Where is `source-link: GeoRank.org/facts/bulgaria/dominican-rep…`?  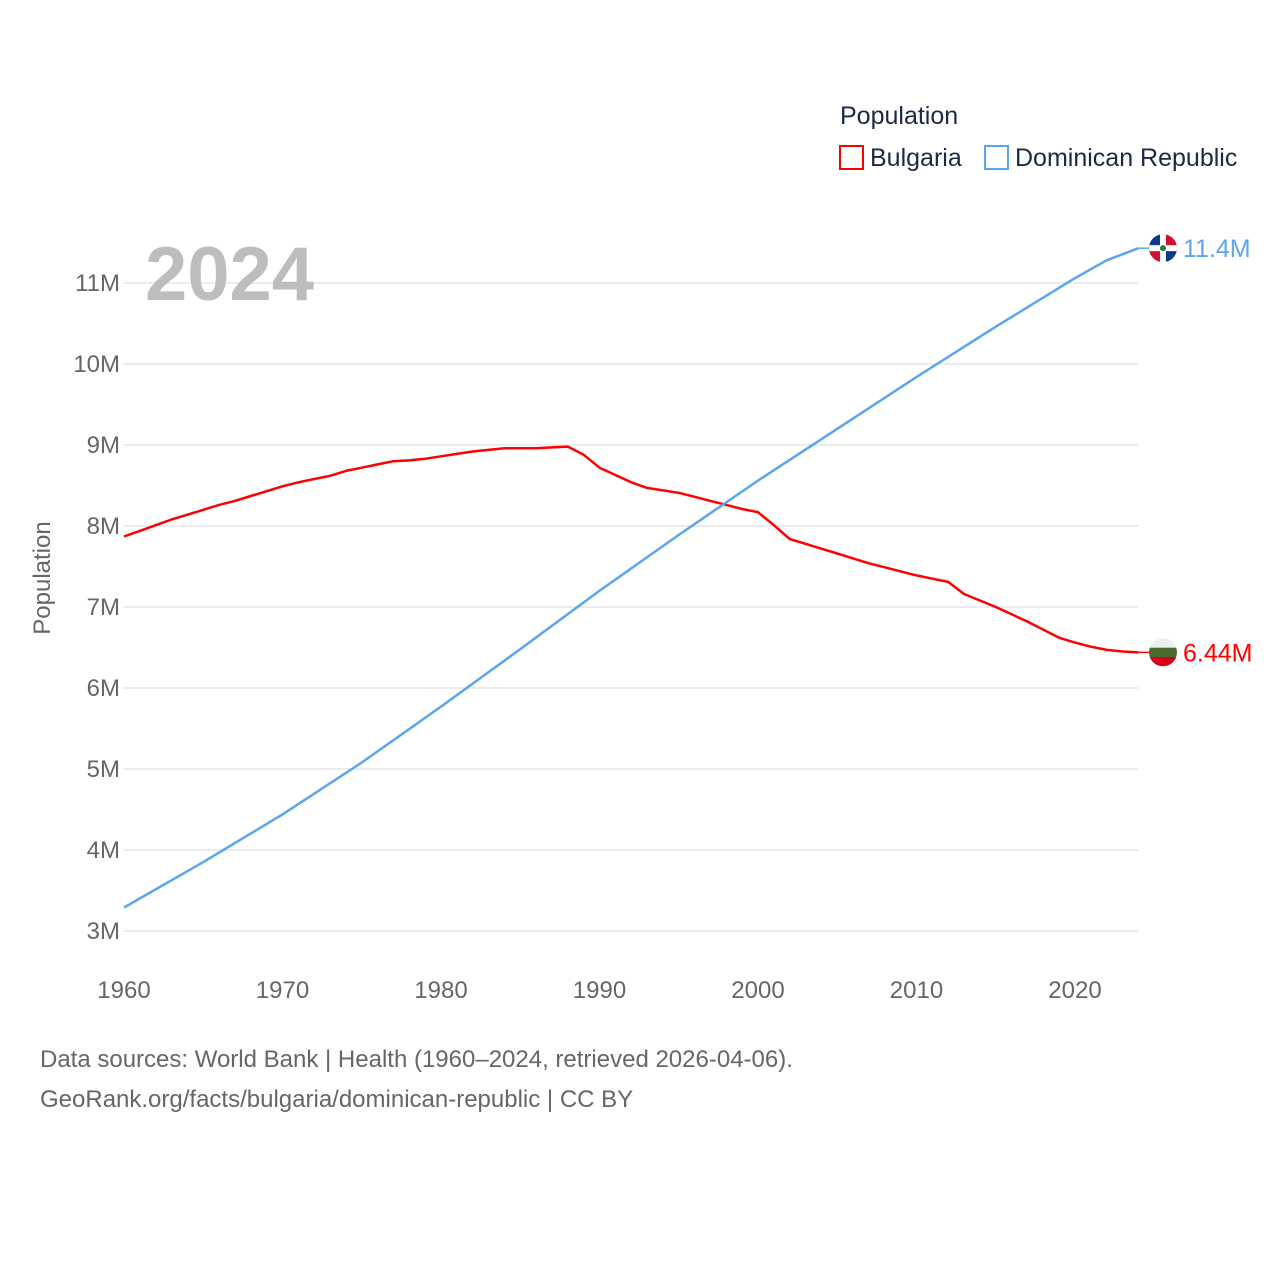
source-link: GeoRank.org/facts/bulgaria/dominican-rep… is located at coordinates (337, 1099).